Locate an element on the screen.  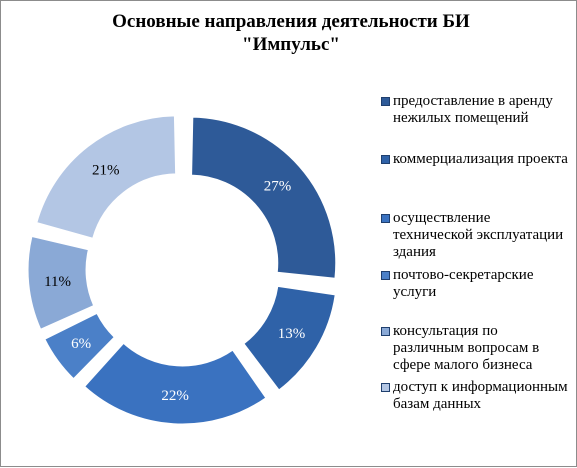
donut-slice-consulting is located at coordinates (61, 282).